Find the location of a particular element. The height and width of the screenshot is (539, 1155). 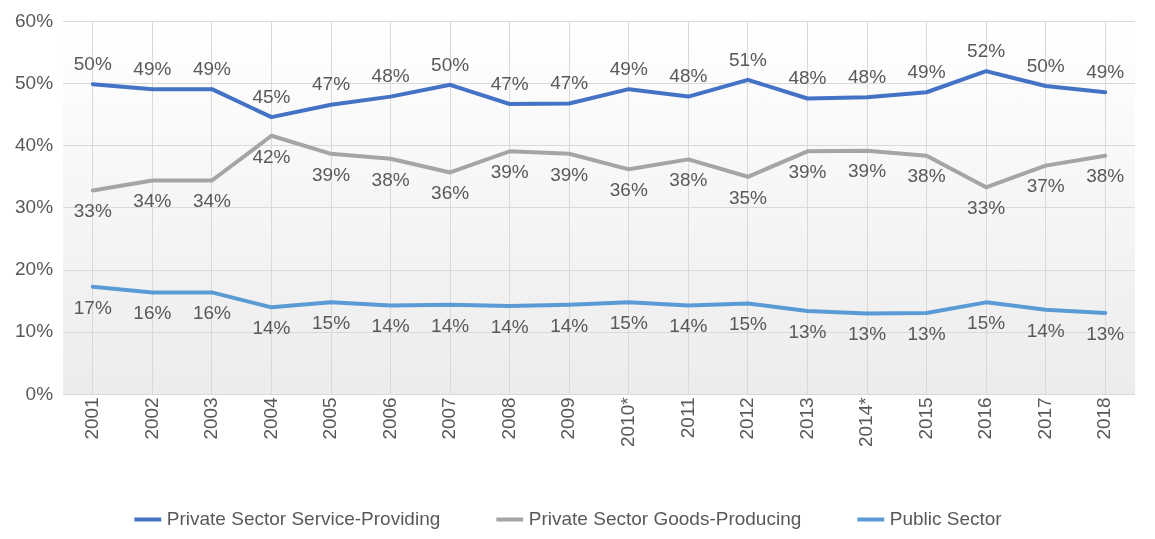

x-tick-label: 2012 is located at coordinates (747, 418).